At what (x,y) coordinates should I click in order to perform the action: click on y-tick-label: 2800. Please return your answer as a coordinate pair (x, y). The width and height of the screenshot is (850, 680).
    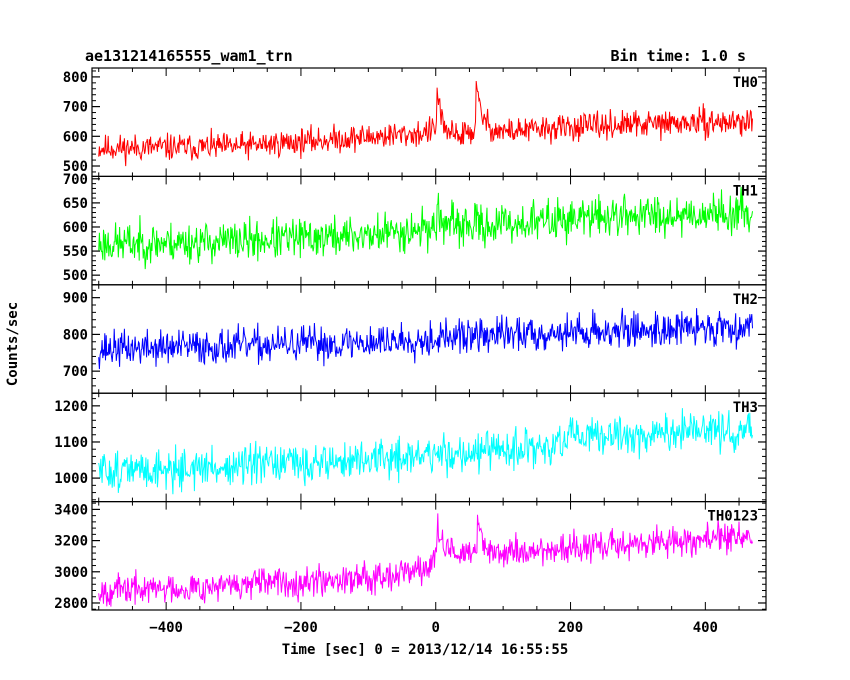
    Looking at the image, I should click on (71, 604).